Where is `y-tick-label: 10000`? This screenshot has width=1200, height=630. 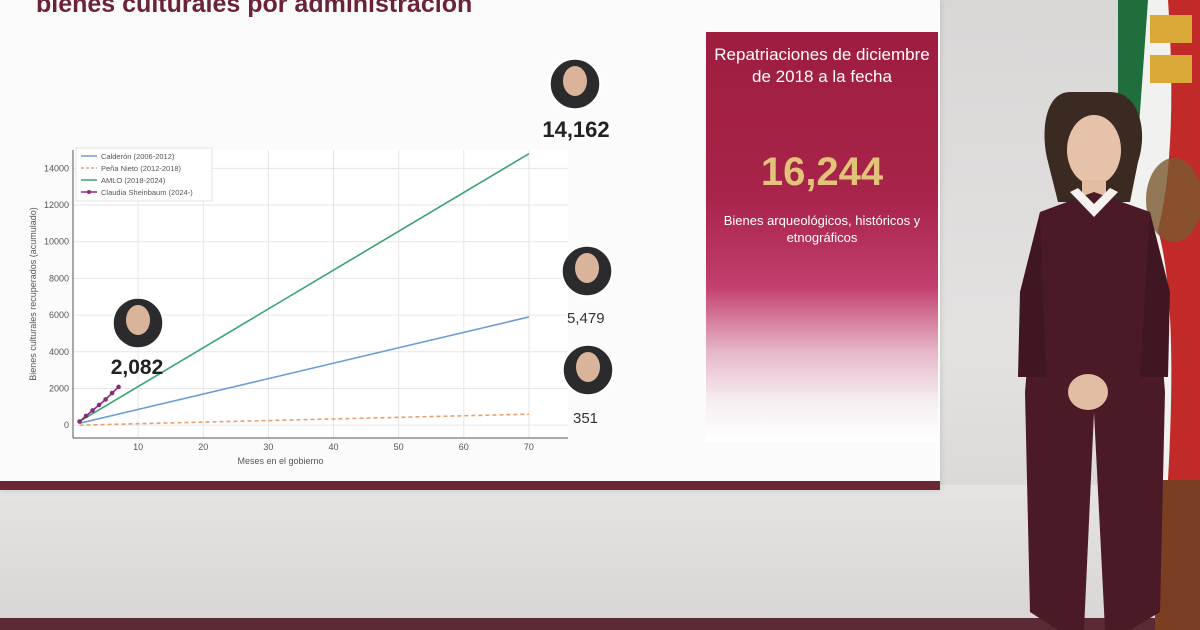 y-tick-label: 10000 is located at coordinates (56, 242).